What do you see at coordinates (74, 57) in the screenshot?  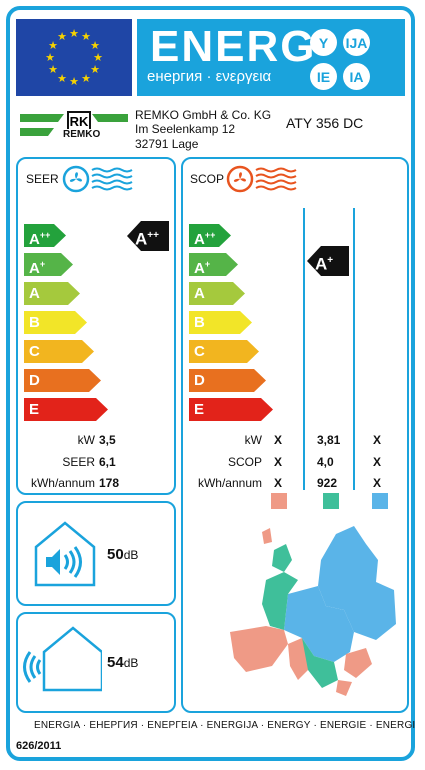 I see `eu-flag-icon: ★ ★ ★ ★ ★ ★ ★ ★ ★ ★ ★ ★` at bounding box center [74, 57].